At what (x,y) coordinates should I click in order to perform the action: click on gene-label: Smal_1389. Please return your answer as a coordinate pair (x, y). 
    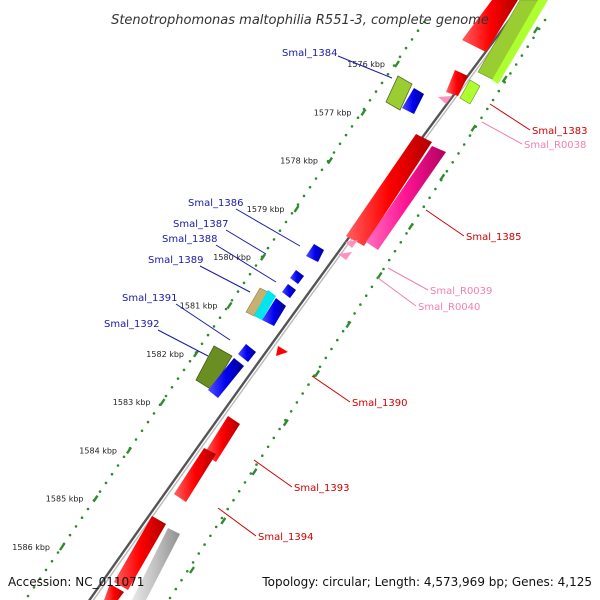
    Looking at the image, I should click on (175, 260).